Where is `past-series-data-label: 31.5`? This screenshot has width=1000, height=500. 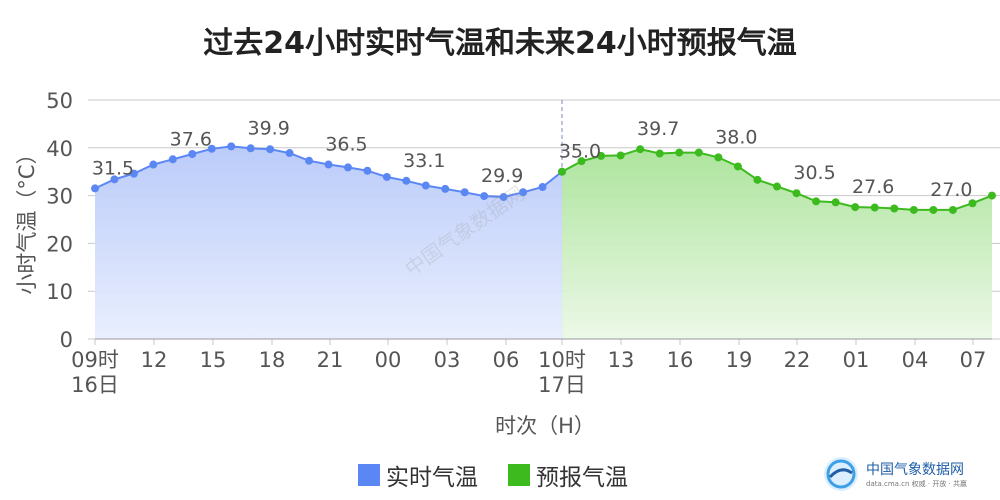
past-series-data-label: 31.5 is located at coordinates (113, 168).